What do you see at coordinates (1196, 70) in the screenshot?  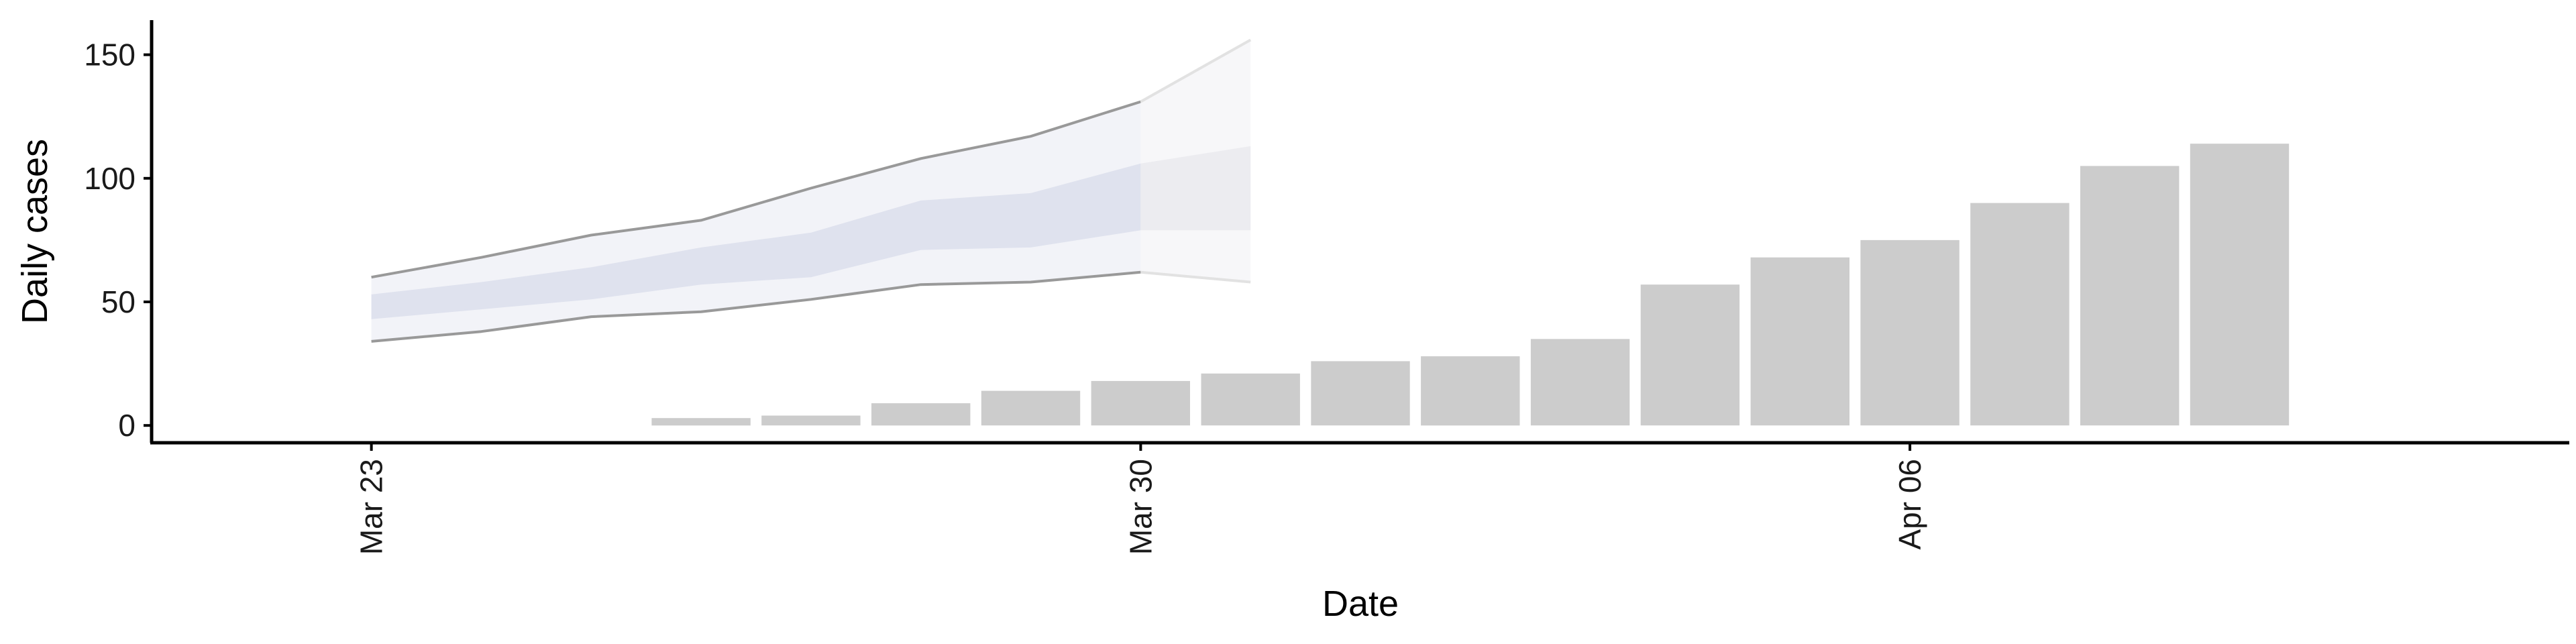 I see `forecast-upper-line` at bounding box center [1196, 70].